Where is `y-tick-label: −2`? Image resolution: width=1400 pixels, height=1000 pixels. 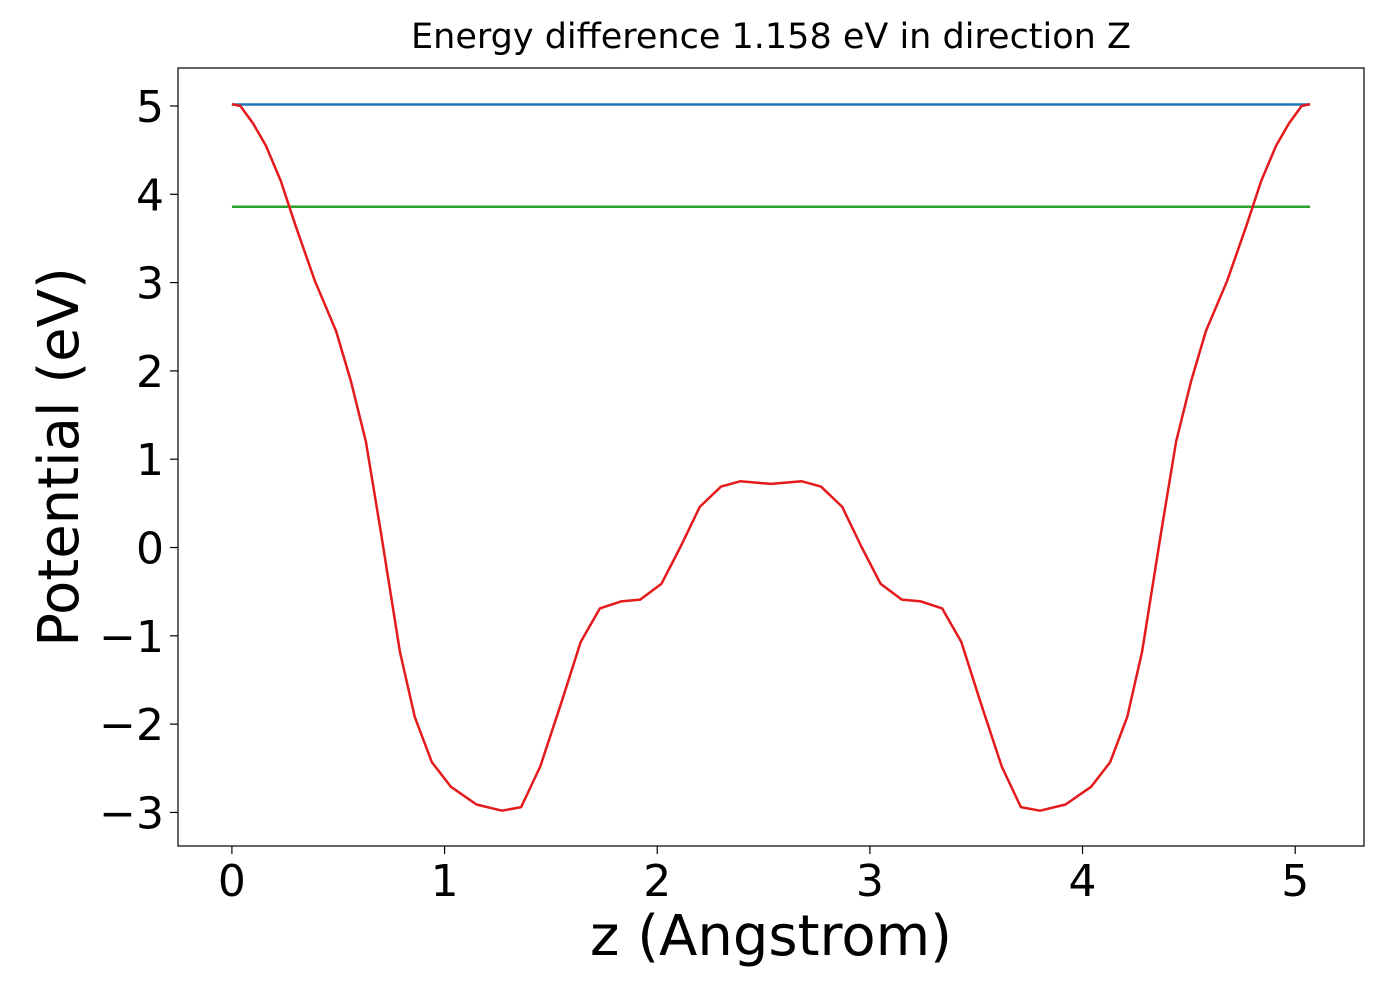
y-tick-label: −2 is located at coordinates (131, 725).